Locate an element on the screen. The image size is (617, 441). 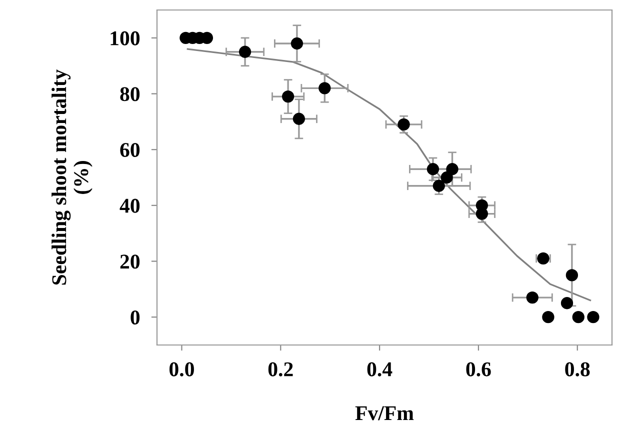
x-tick-label: 0.6 is located at coordinates (478, 369).